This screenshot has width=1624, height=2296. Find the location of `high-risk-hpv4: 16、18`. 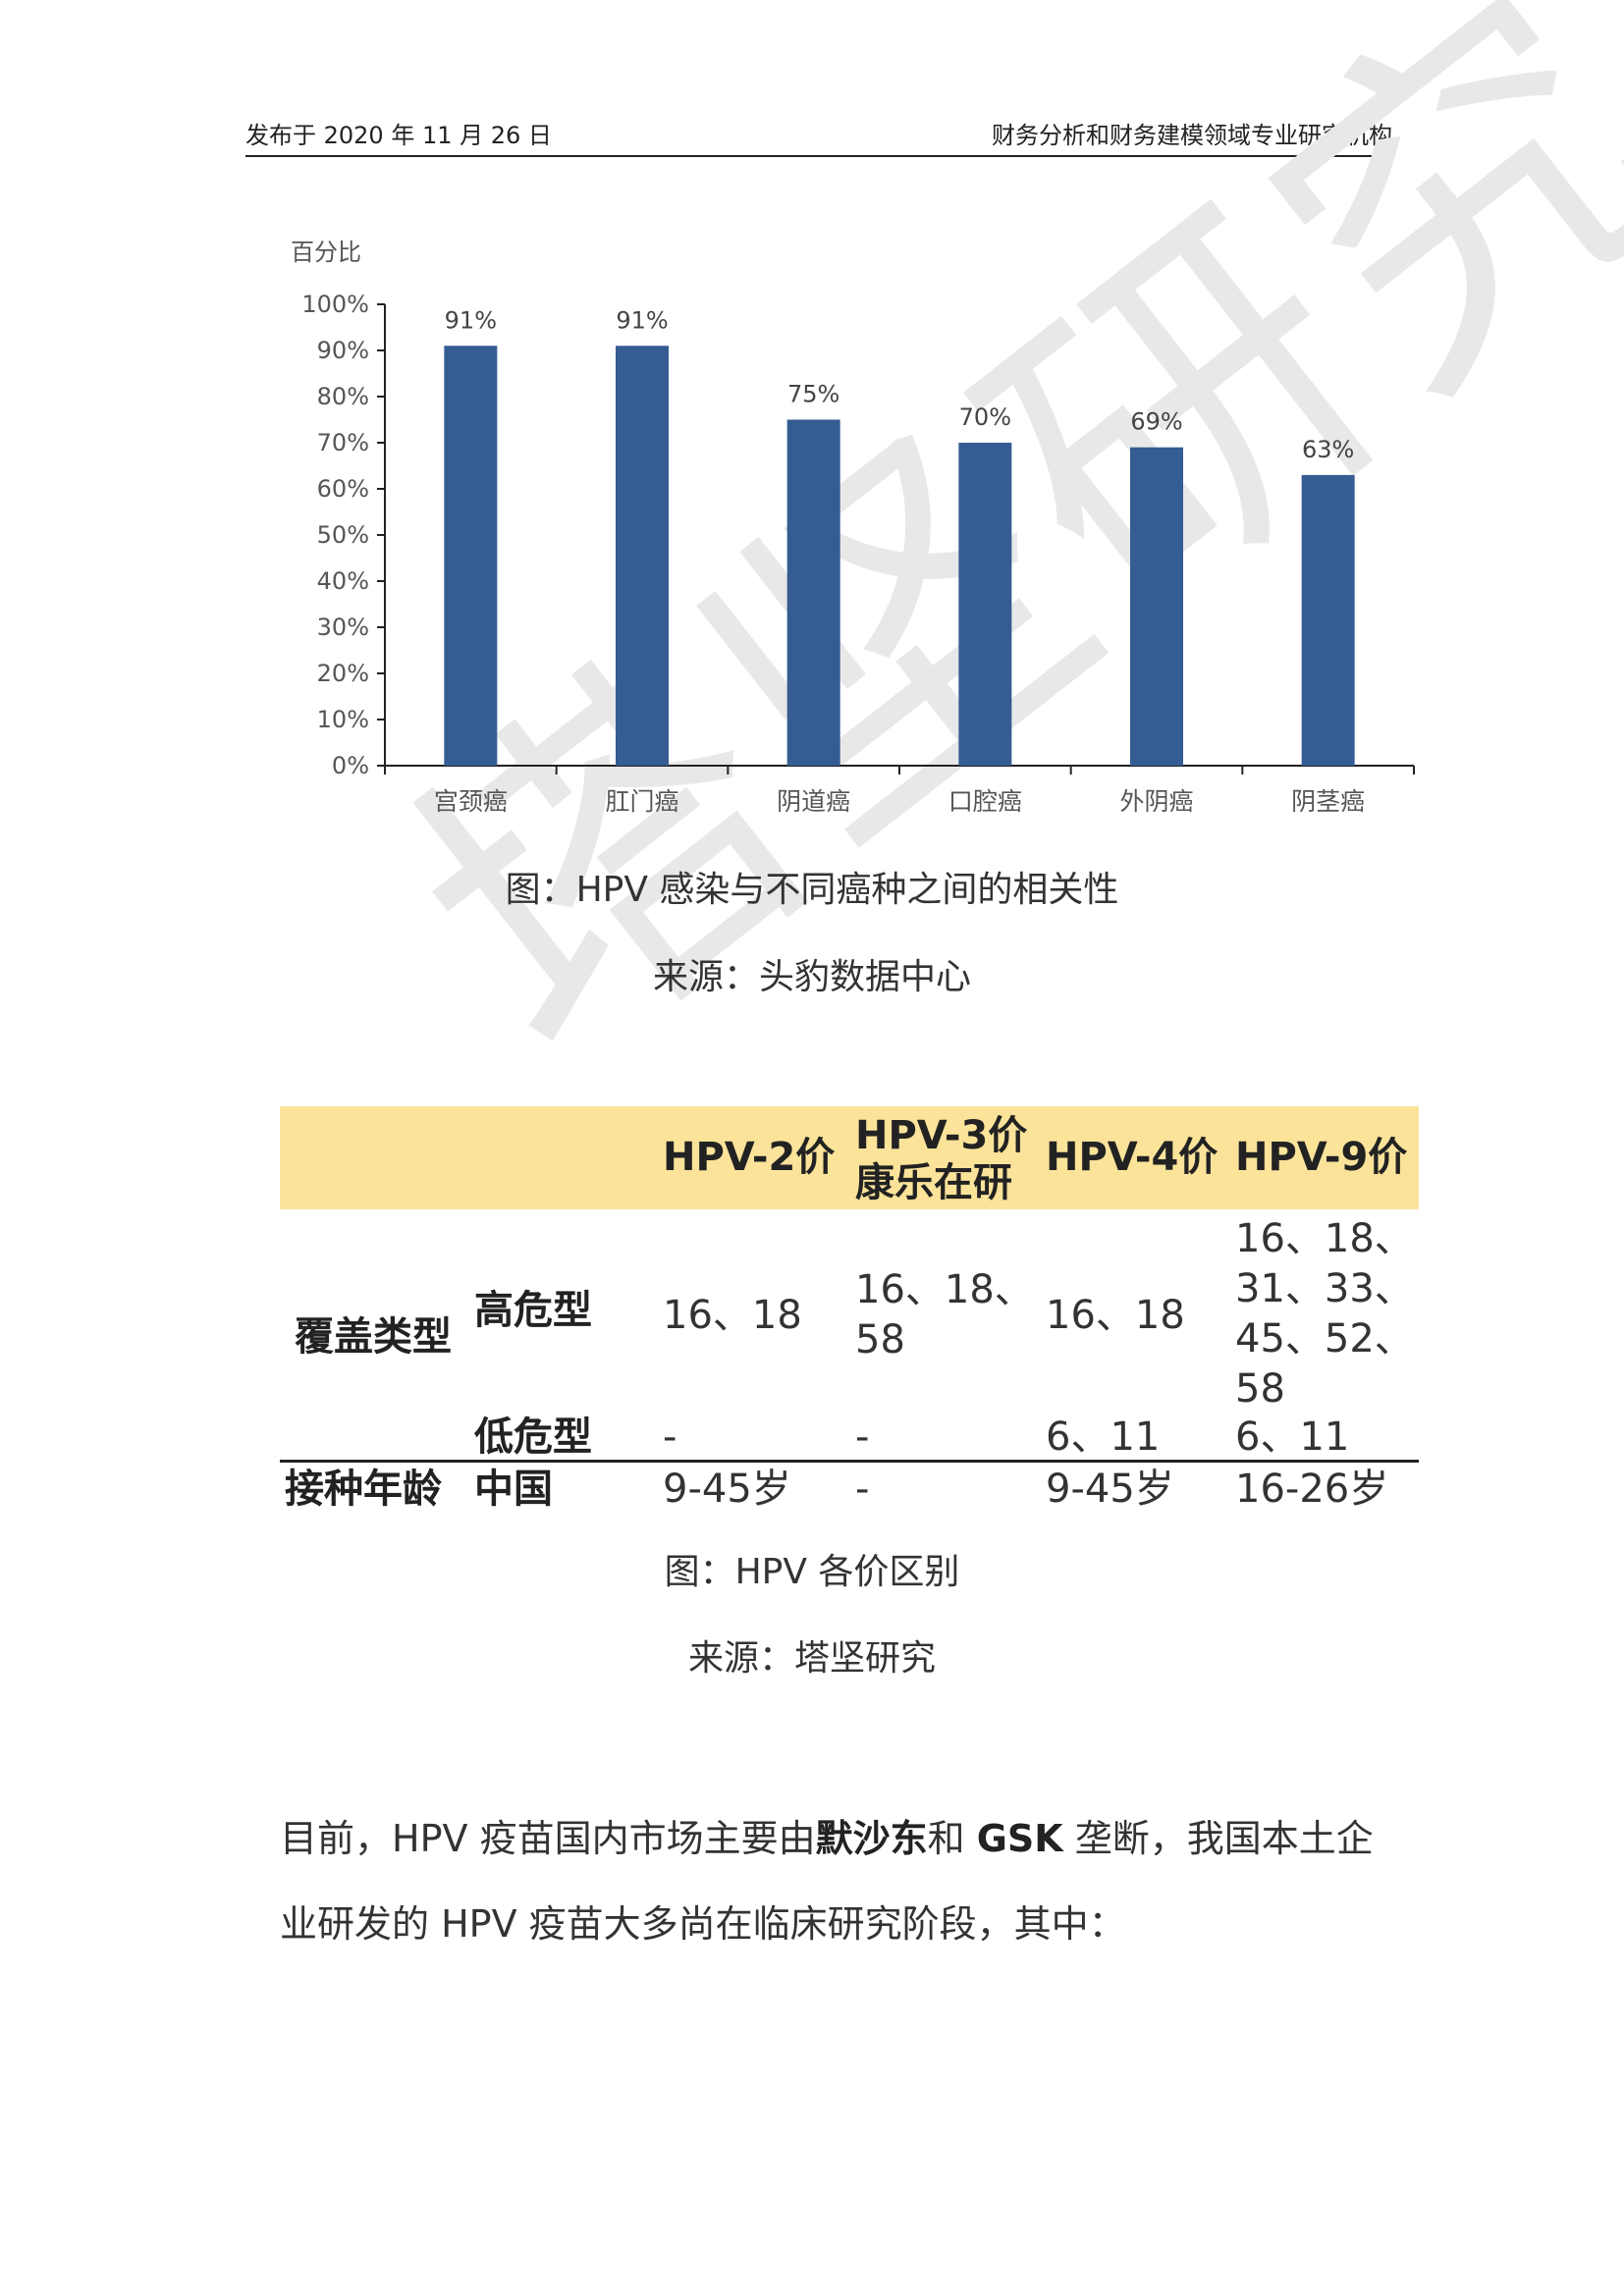

high-risk-hpv4: 16、18 is located at coordinates (1115, 1316).